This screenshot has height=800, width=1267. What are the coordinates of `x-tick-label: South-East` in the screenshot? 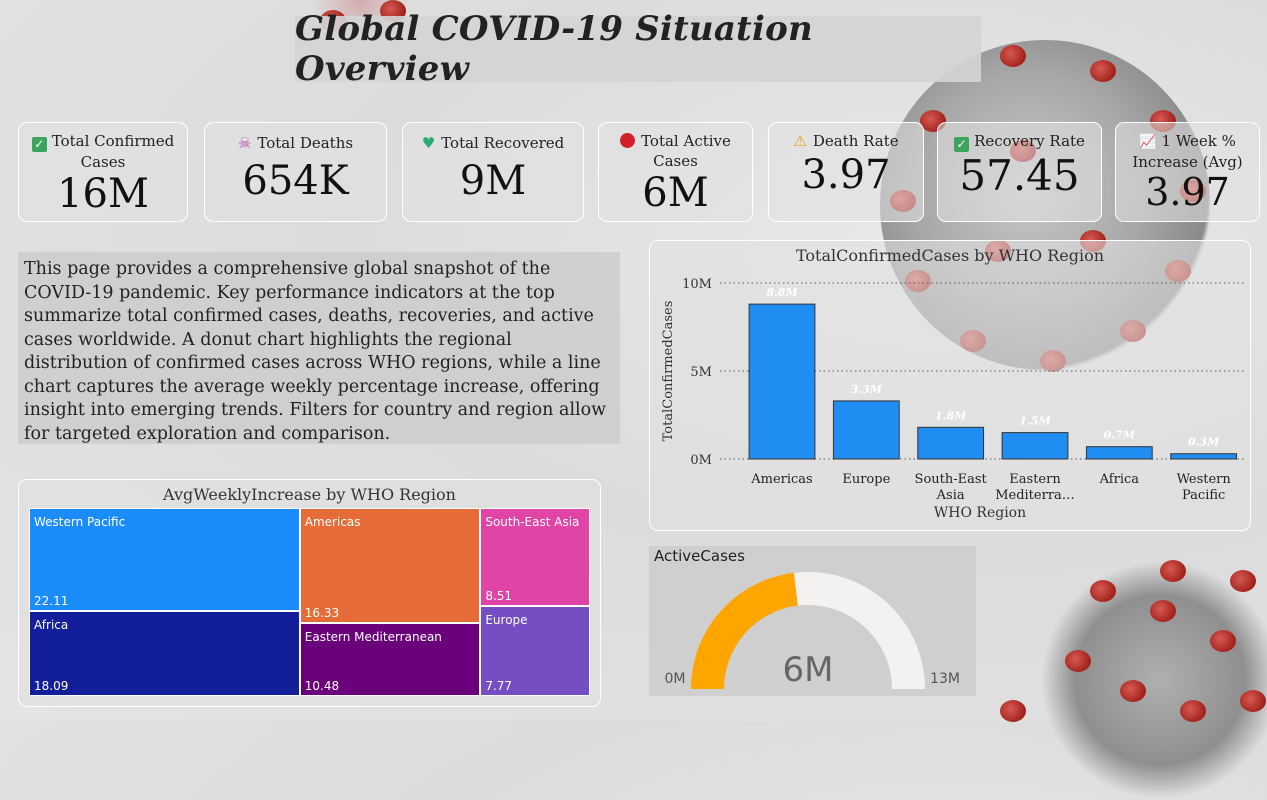 It's located at (951, 479).